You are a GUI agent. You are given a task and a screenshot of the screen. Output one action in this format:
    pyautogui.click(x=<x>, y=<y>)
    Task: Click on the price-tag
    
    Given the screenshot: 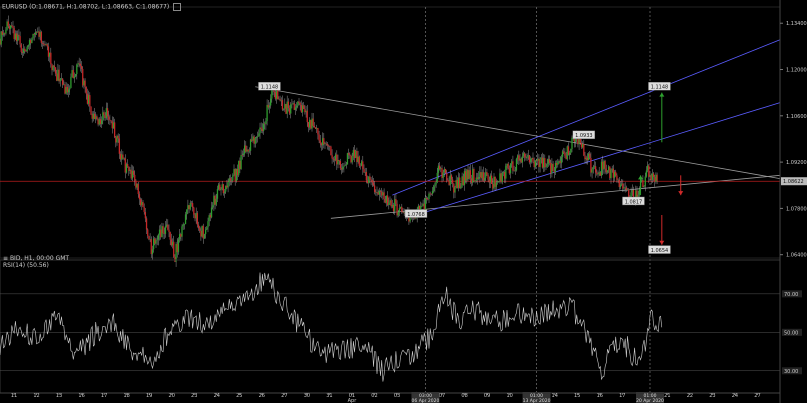 What is the action you would take?
    pyautogui.click(x=416, y=213)
    